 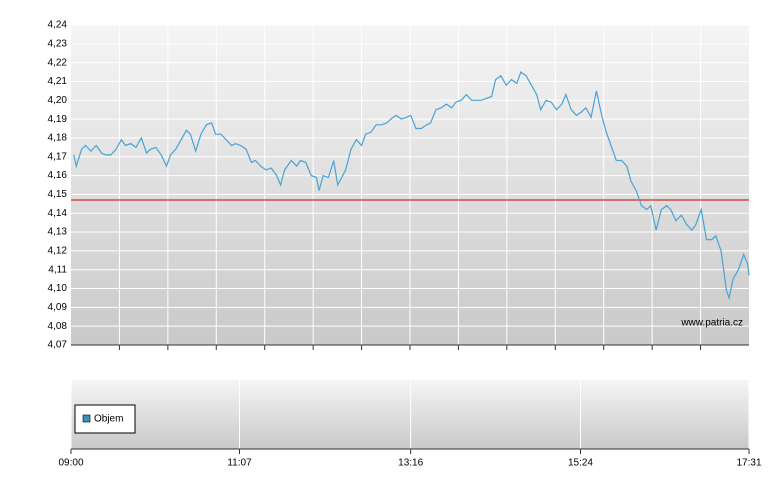 I want to click on y-tick-label: 4,24, so click(x=58, y=25).